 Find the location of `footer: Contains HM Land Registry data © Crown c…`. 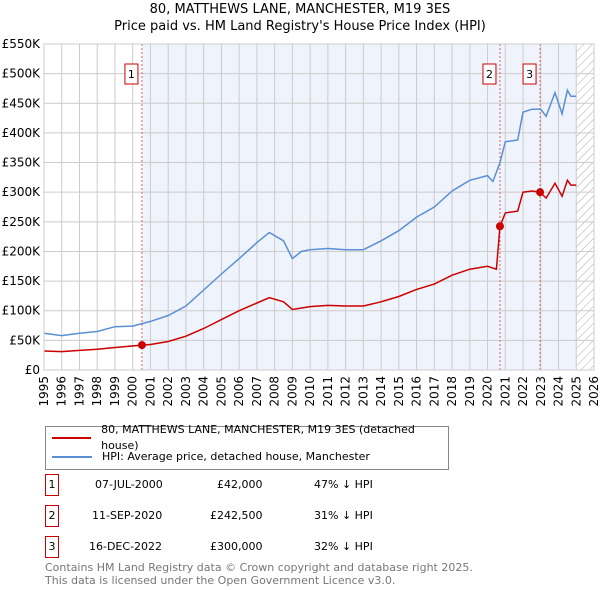

footer: Contains HM Land Registry data © Crown c… is located at coordinates (259, 574).